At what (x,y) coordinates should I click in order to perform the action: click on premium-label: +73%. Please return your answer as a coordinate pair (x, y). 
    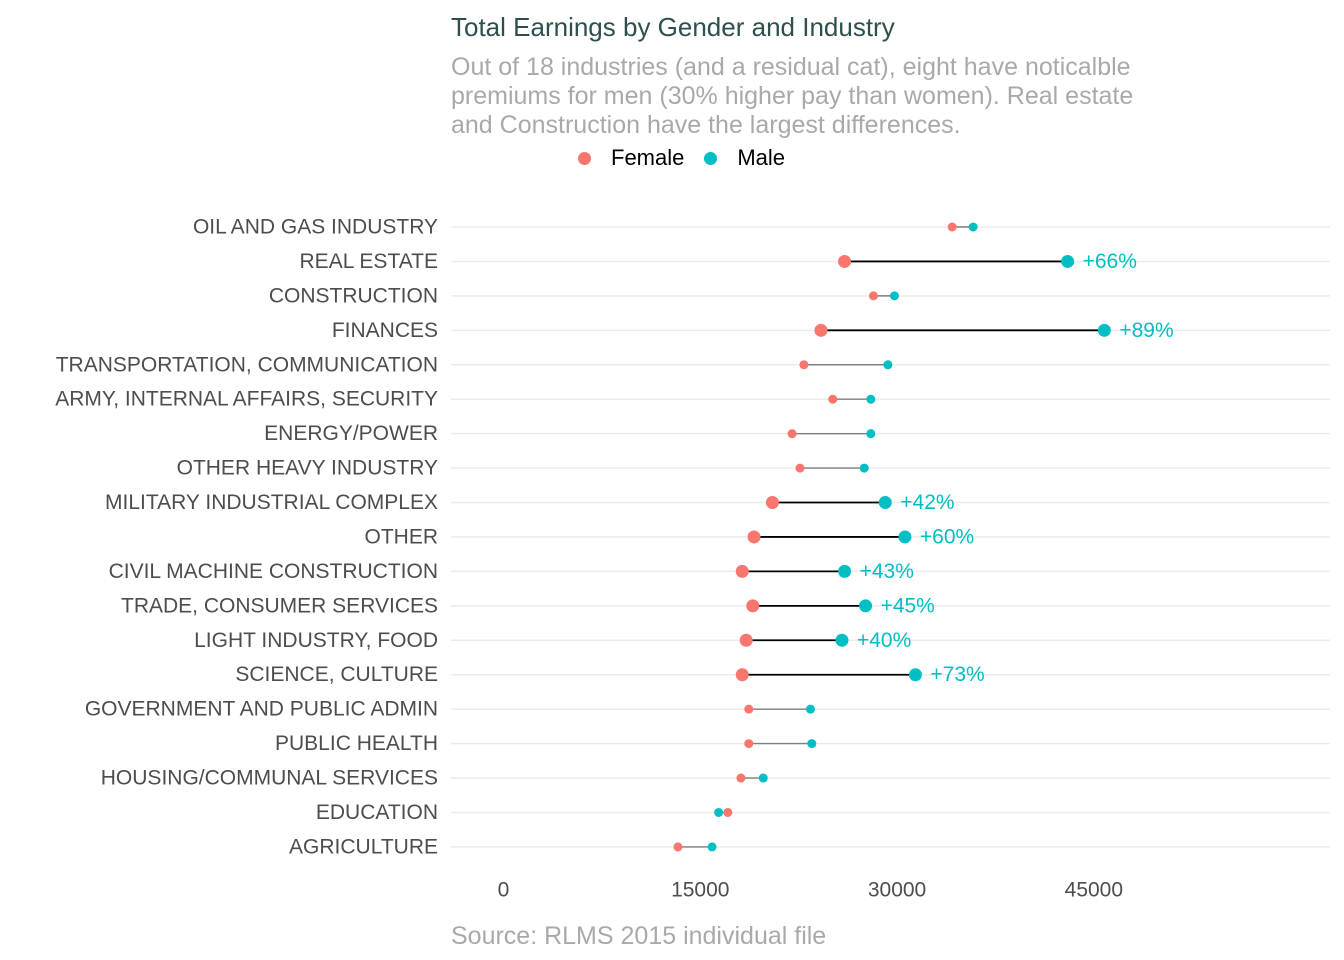
    Looking at the image, I should click on (957, 674).